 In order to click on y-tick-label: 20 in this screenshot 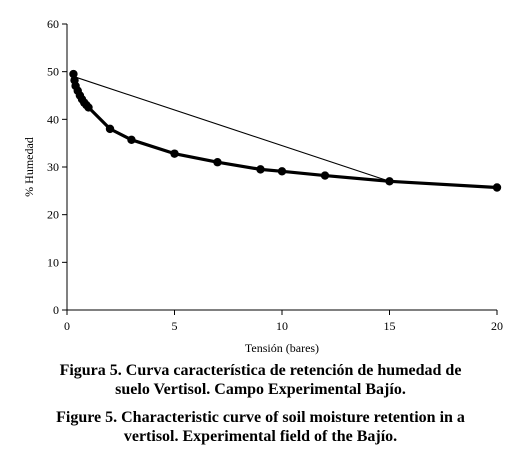, I will do `click(53, 215)`.